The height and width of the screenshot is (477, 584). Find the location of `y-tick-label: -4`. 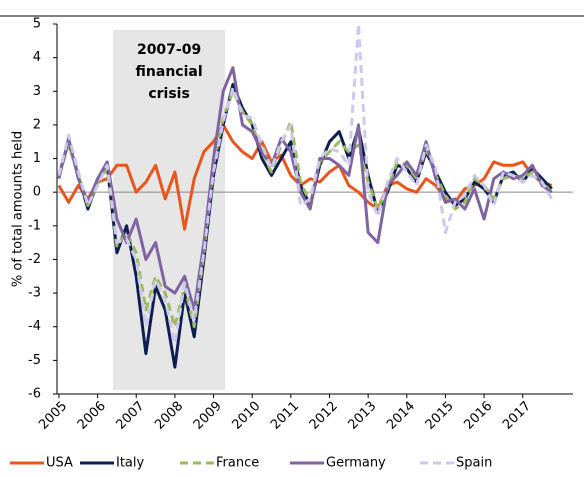

y-tick-label: -4 is located at coordinates (34, 326).